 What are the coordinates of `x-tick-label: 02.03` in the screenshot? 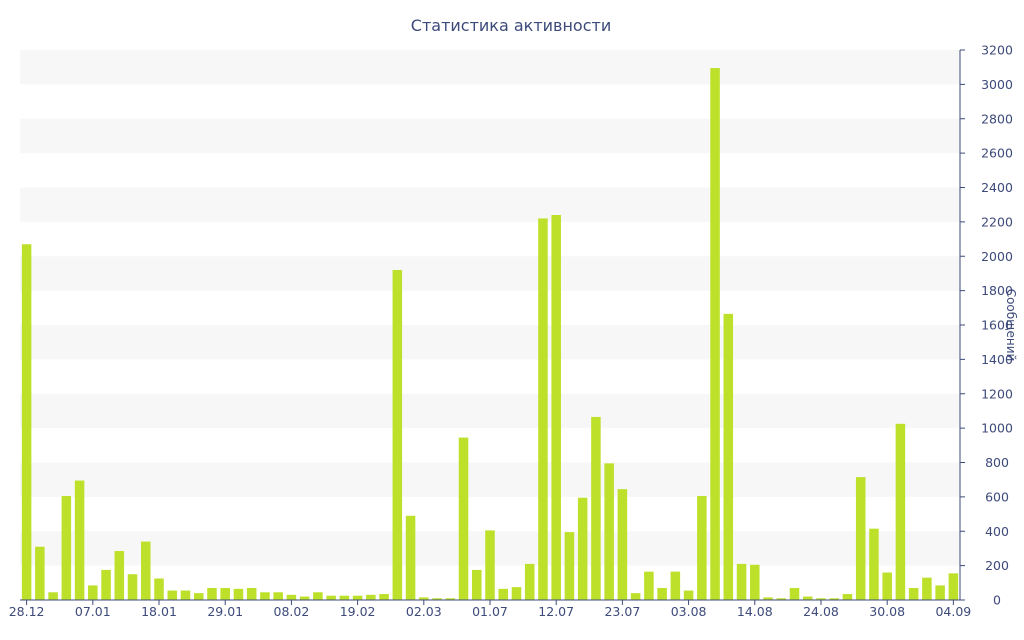 It's located at (424, 611).